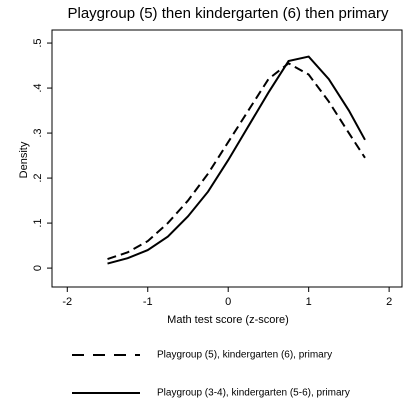  What do you see at coordinates (38, 222) in the screenshot?
I see `y-tick-label: .1` at bounding box center [38, 222].